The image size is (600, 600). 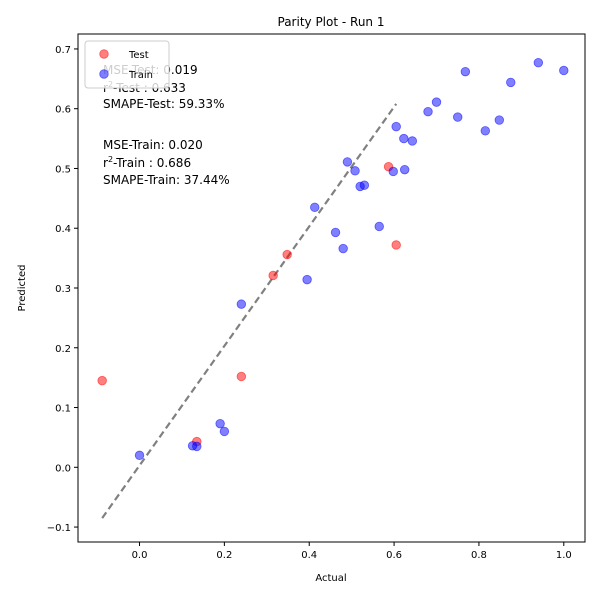 What do you see at coordinates (309, 555) in the screenshot?
I see `x-tick-label: 0.4` at bounding box center [309, 555].